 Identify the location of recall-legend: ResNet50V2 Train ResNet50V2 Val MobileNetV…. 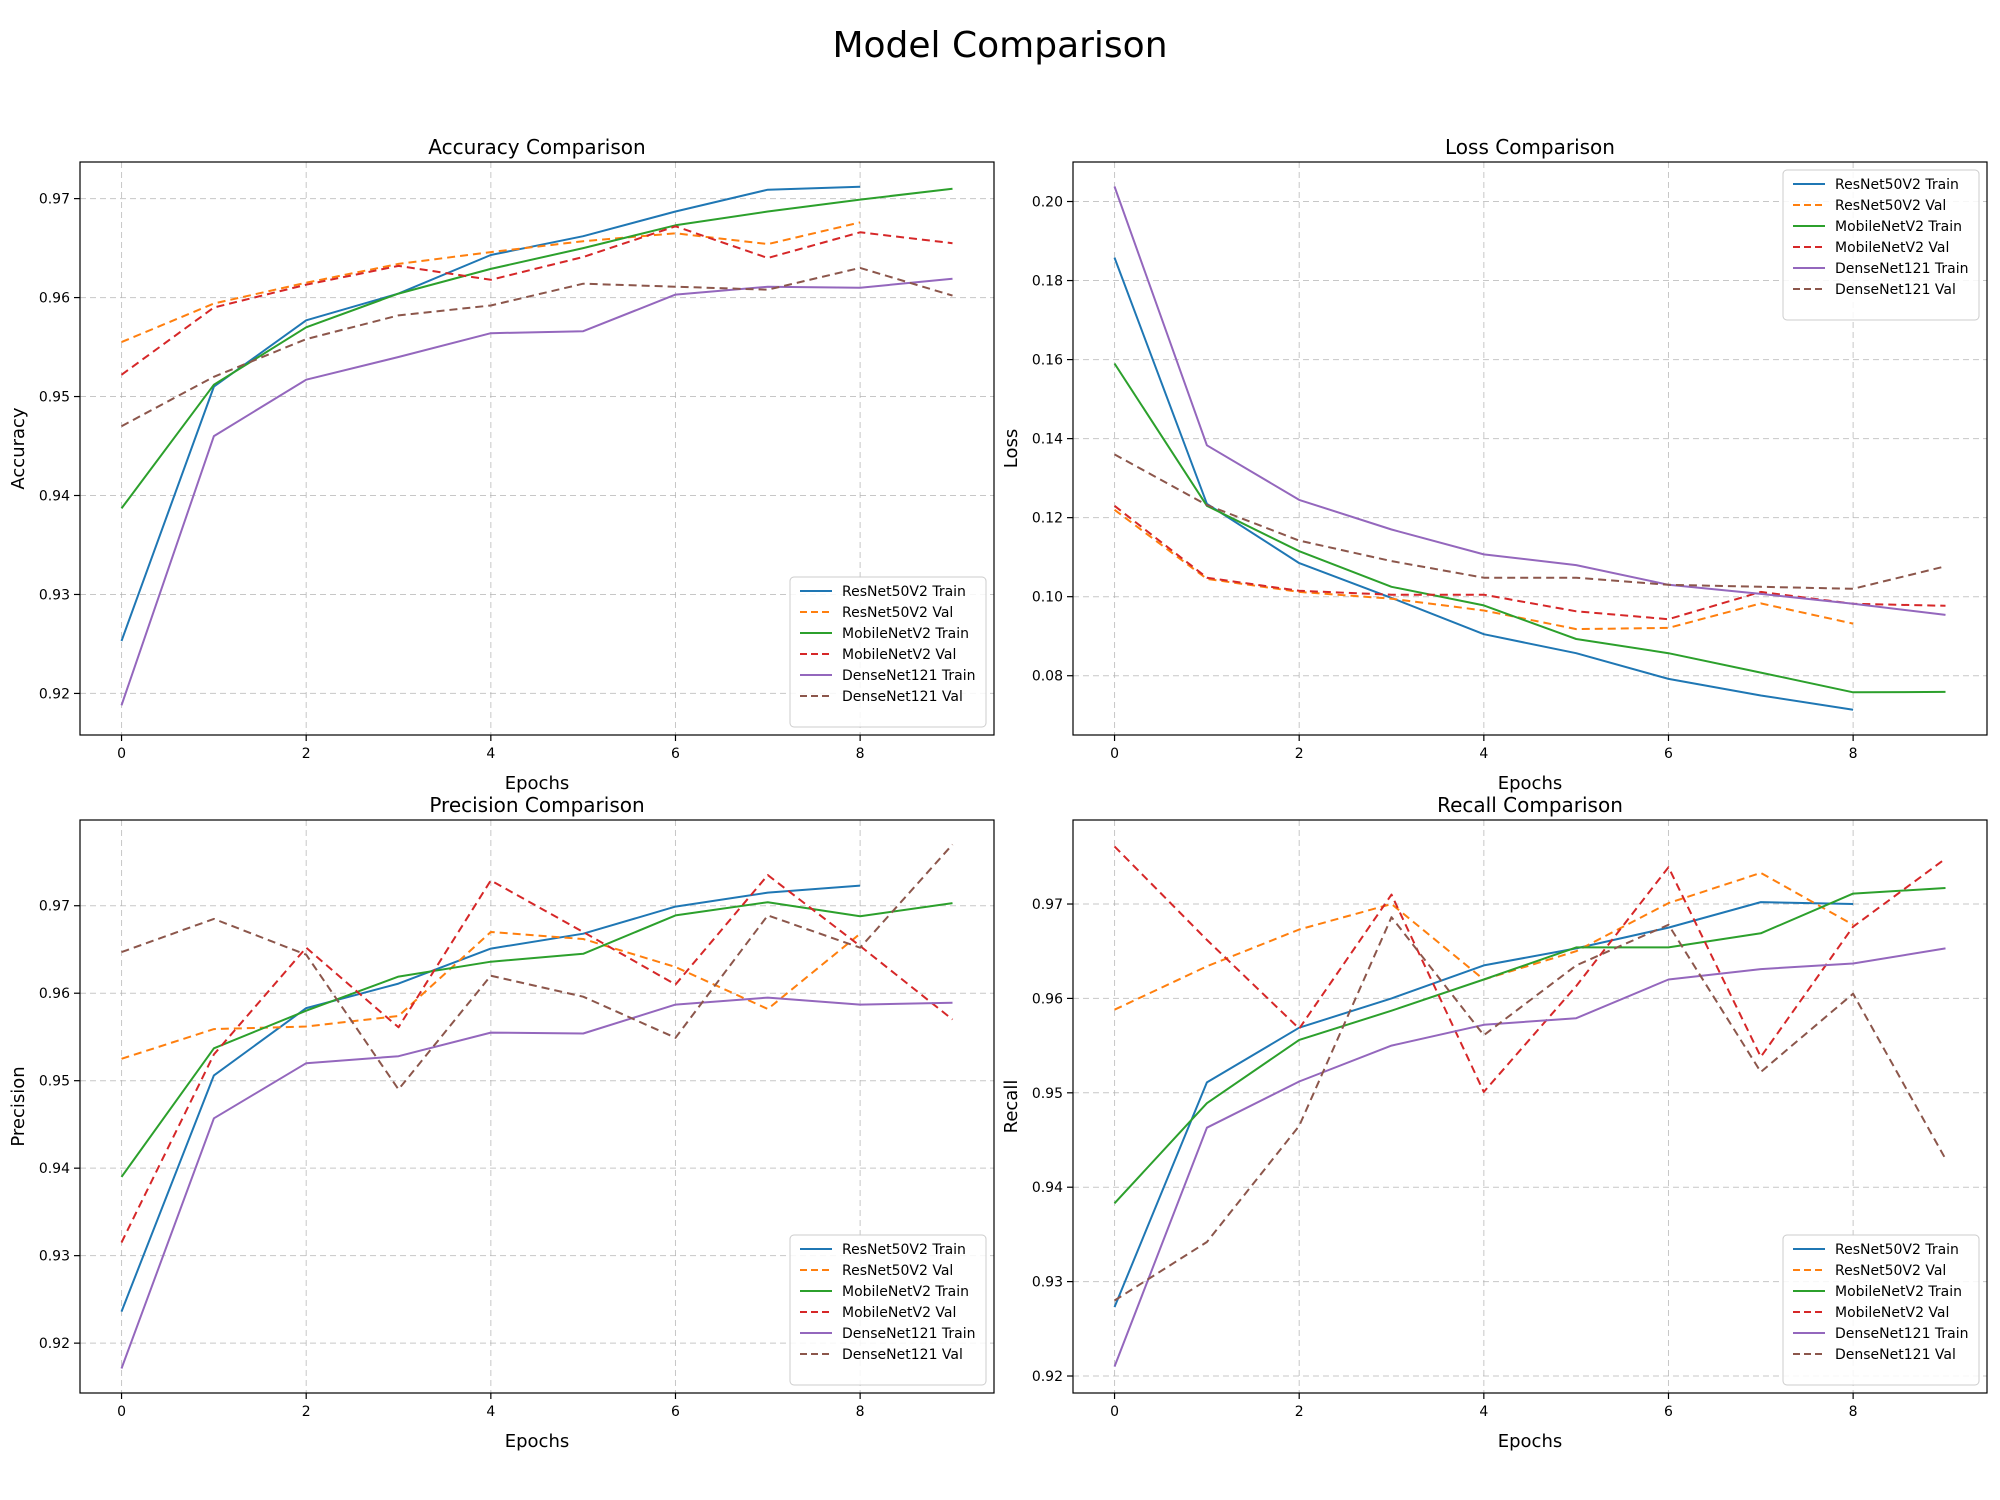
(1881, 1310).